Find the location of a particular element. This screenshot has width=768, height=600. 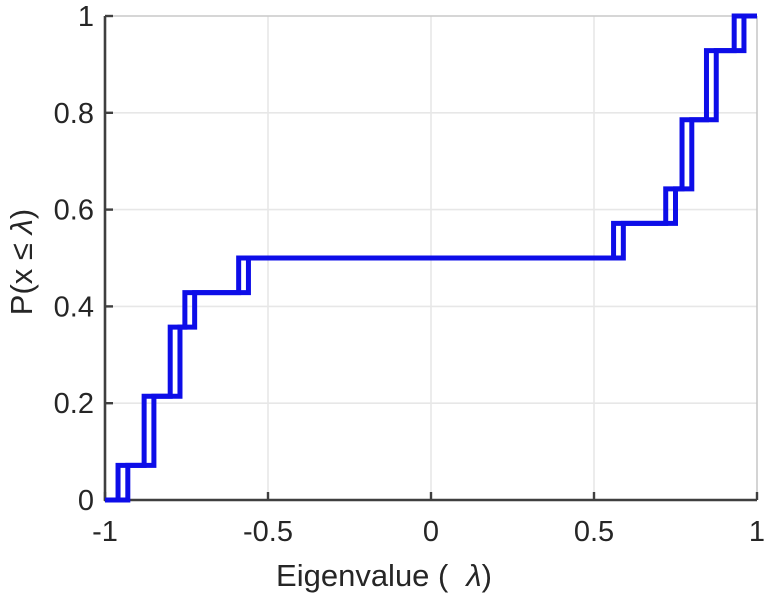

y-tick-label: 0.4 is located at coordinates (74, 307).